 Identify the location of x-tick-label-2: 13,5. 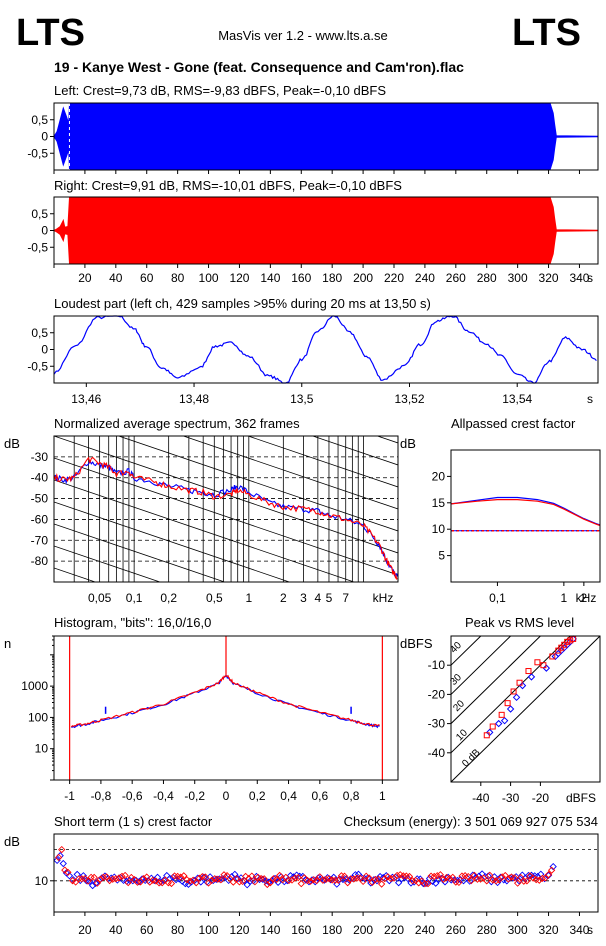
(302, 399).